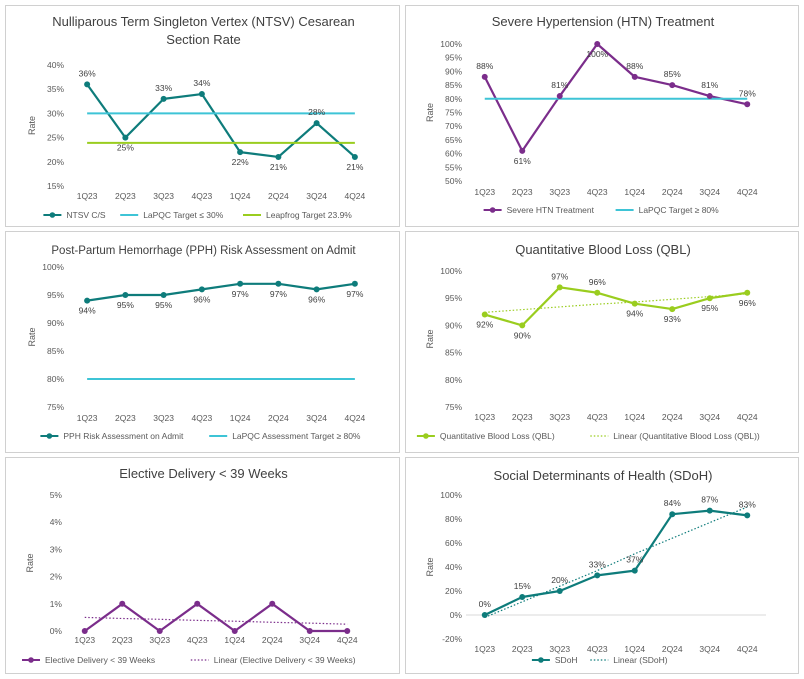 The image size is (804, 679). What do you see at coordinates (100, 660) in the screenshot?
I see `legend-label: Elective Delivery < 39 Weeks` at bounding box center [100, 660].